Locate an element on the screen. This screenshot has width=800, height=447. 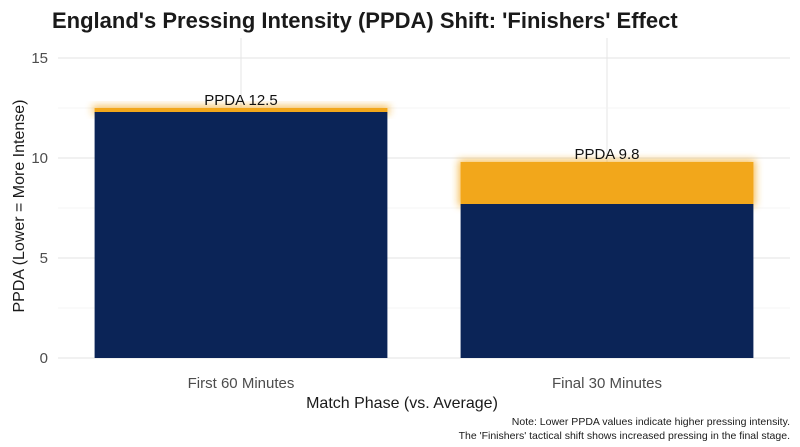
y-tick-label: 10 is located at coordinates (39, 158).